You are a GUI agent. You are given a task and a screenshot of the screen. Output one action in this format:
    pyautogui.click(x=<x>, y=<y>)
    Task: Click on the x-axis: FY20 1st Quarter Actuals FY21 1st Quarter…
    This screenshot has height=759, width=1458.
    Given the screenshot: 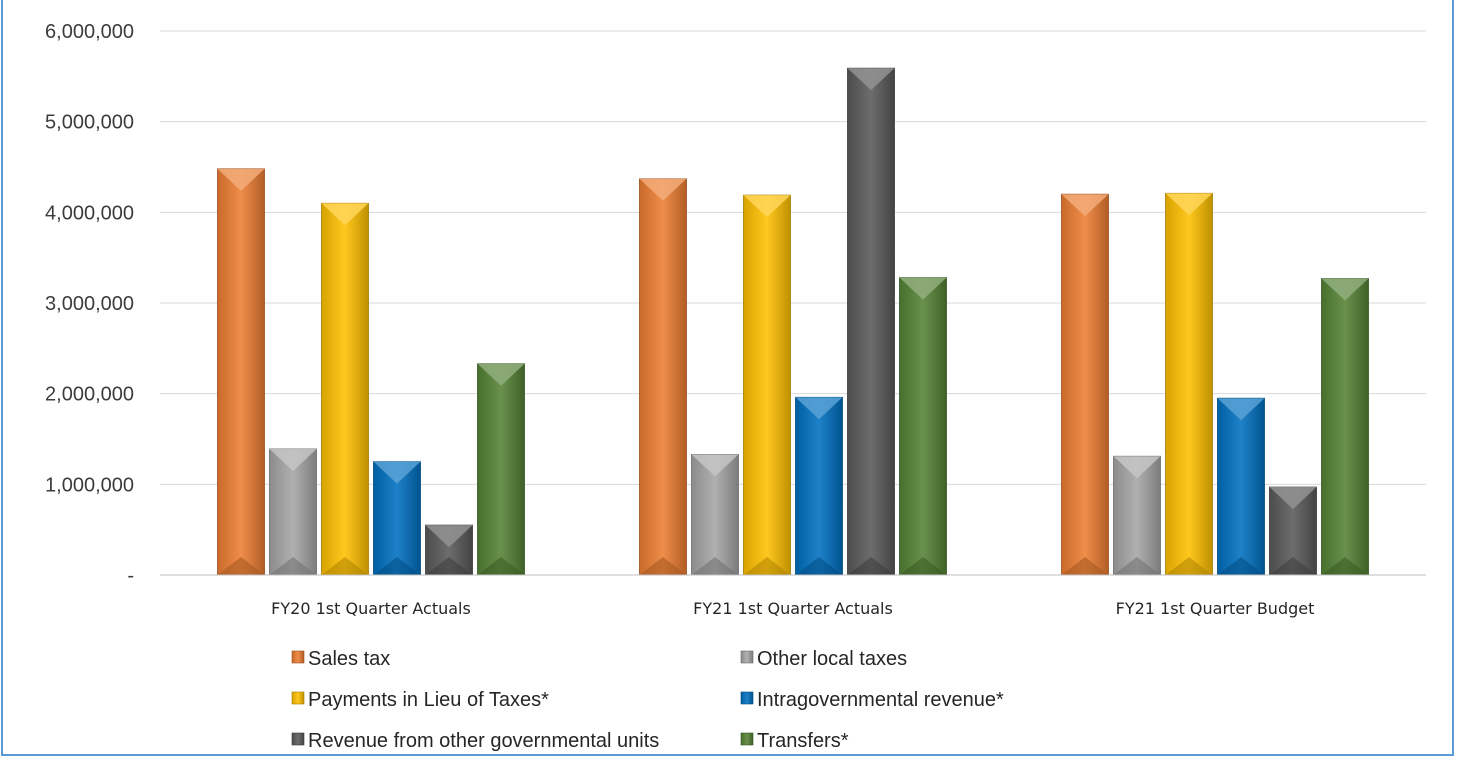 What is the action you would take?
    pyautogui.click(x=793, y=596)
    